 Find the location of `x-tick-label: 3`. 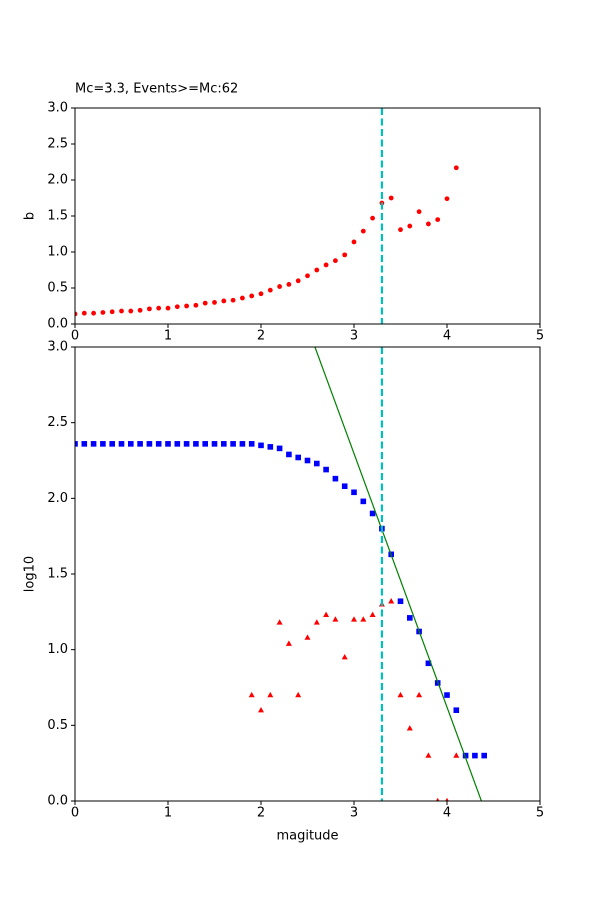

x-tick-label: 3 is located at coordinates (354, 336).